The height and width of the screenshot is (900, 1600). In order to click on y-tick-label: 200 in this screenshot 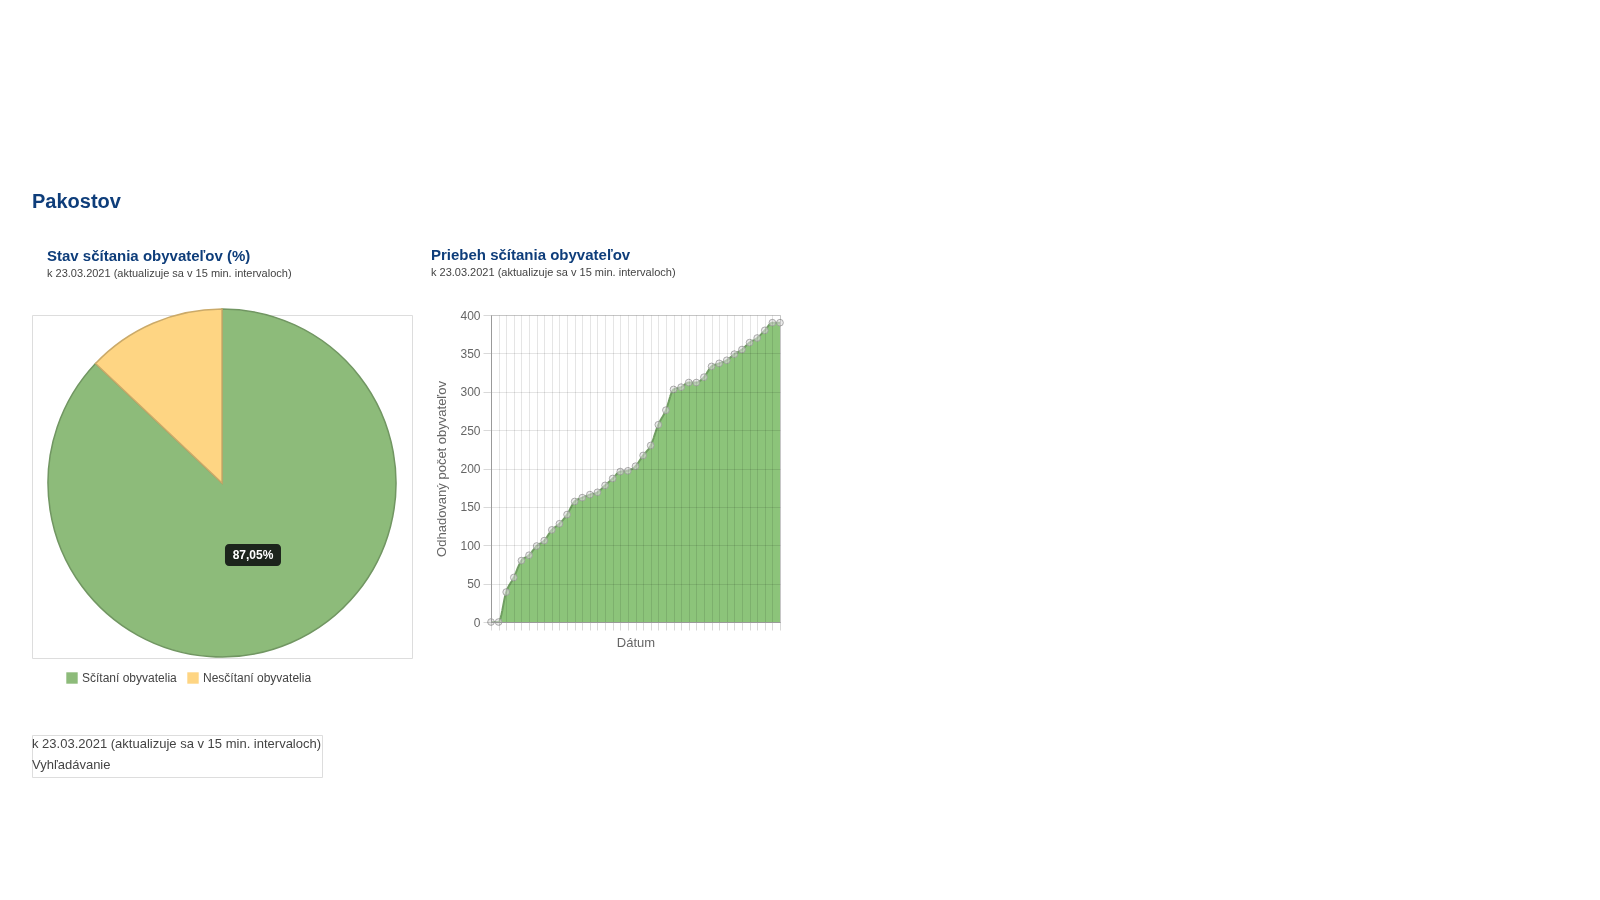, I will do `click(470, 469)`.